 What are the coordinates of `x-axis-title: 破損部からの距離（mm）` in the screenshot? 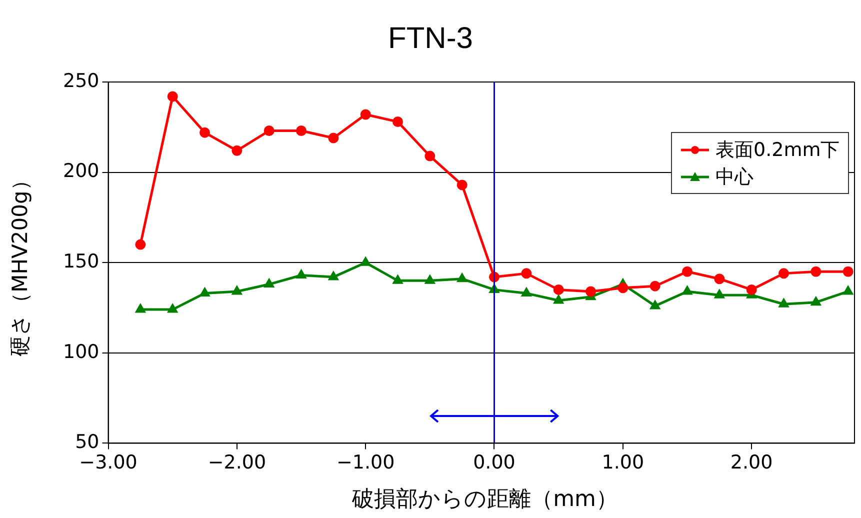 It's located at (485, 500).